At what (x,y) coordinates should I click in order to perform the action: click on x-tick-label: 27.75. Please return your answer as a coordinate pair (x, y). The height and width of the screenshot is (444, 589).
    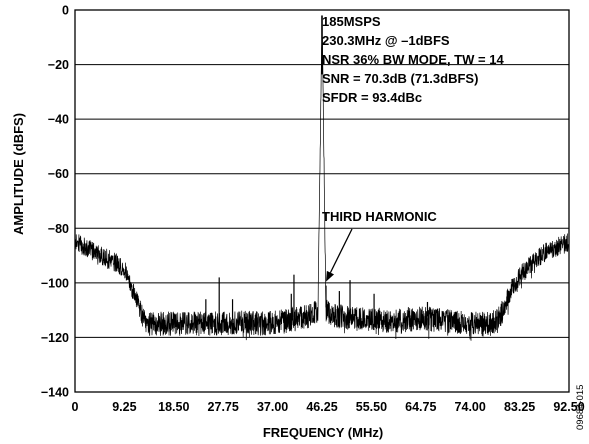
    Looking at the image, I should click on (223, 407).